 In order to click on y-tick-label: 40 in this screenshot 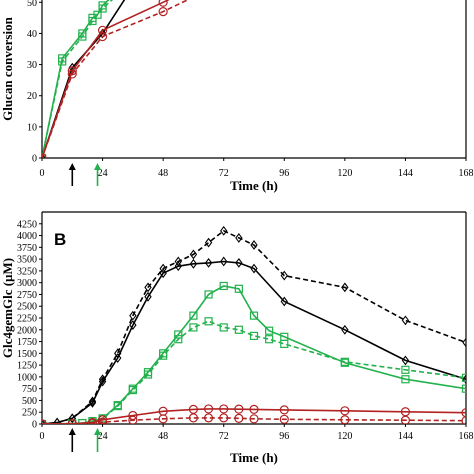, I will do `click(32, 34)`.